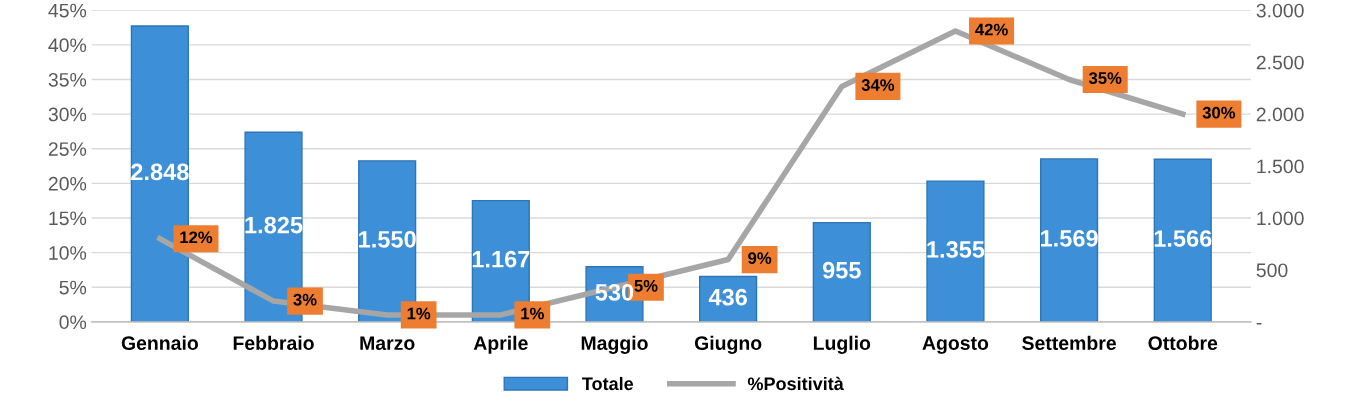 The image size is (1348, 410). What do you see at coordinates (73, 322) in the screenshot?
I see `y-tick-label: 0%` at bounding box center [73, 322].